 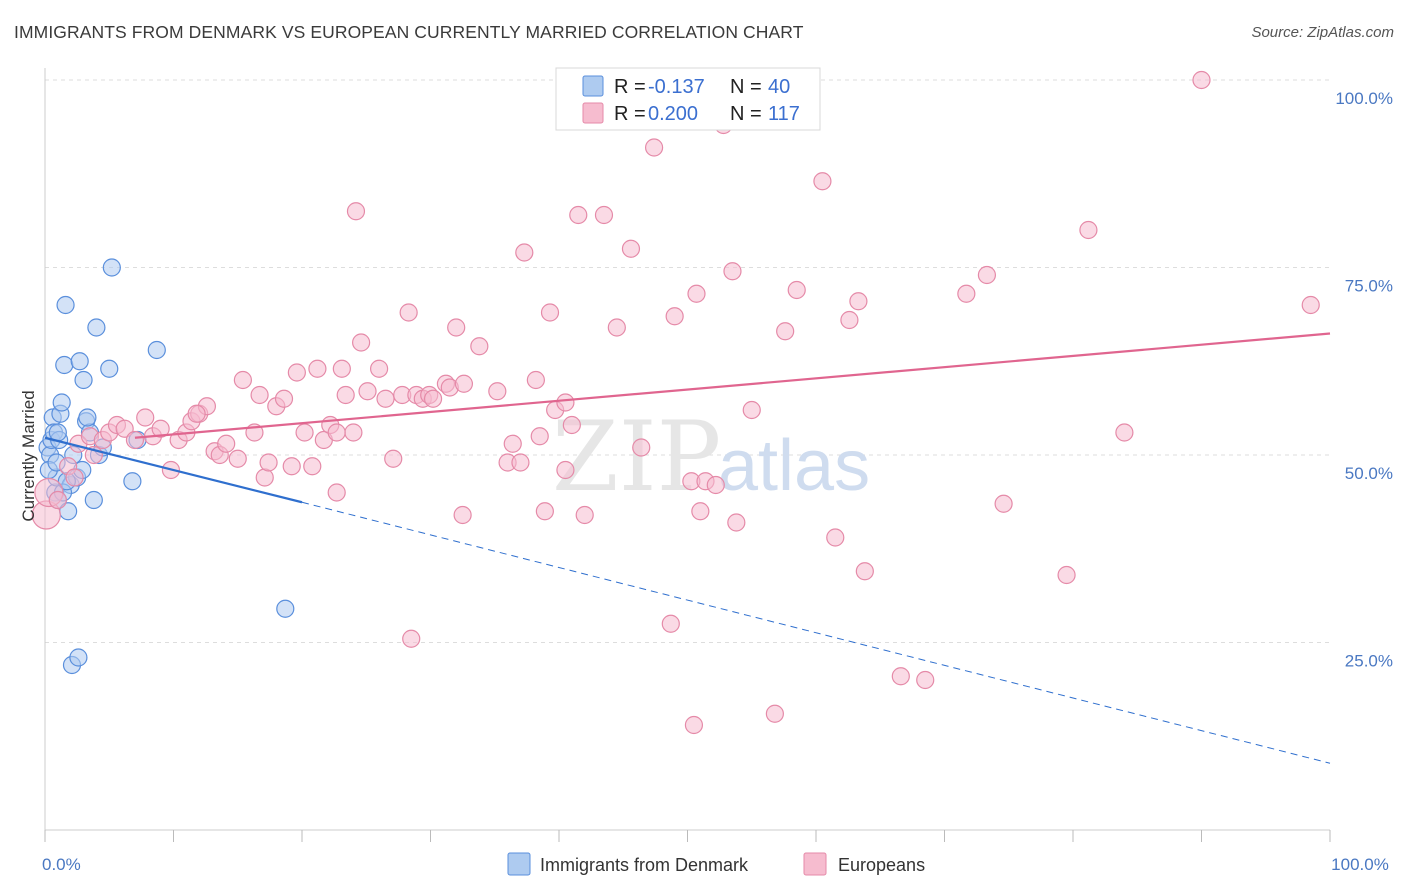 What do you see at coordinates (732, 385) in the screenshot?
I see `trend-line-europeans` at bounding box center [732, 385].